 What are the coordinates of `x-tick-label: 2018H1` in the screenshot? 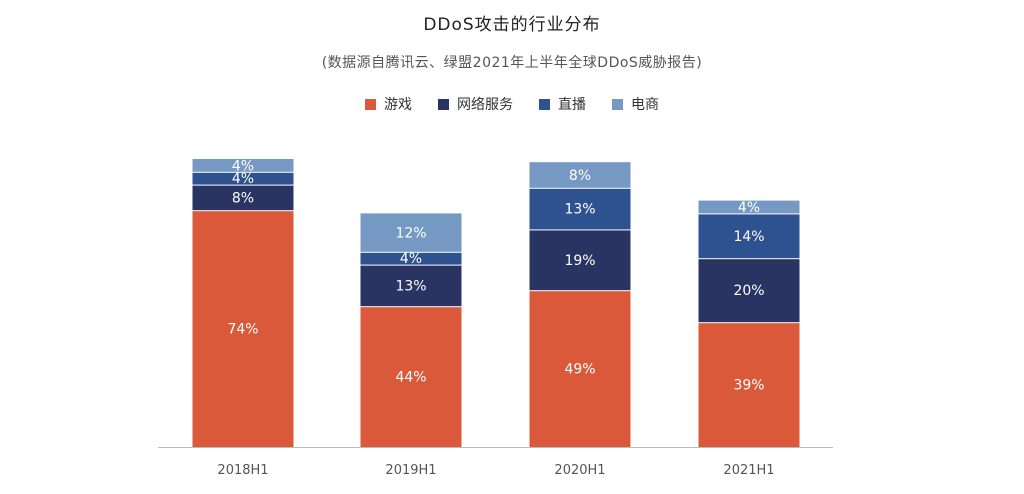 It's located at (242, 470).